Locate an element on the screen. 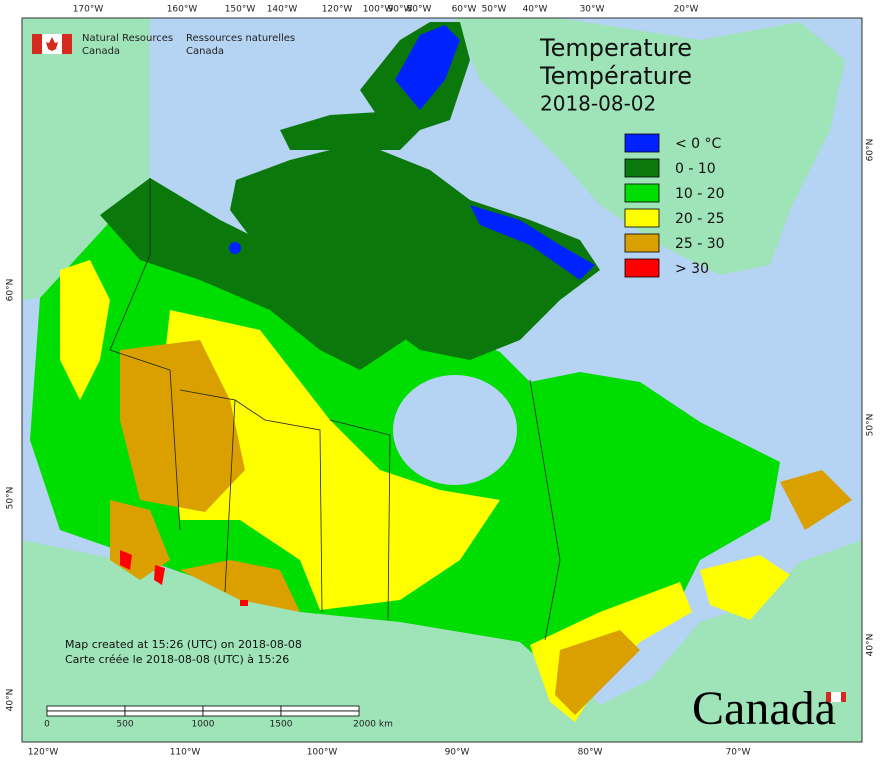  footer-note: Carte créée le 2018-08-08 (UTC) à 15:26 is located at coordinates (177, 659).